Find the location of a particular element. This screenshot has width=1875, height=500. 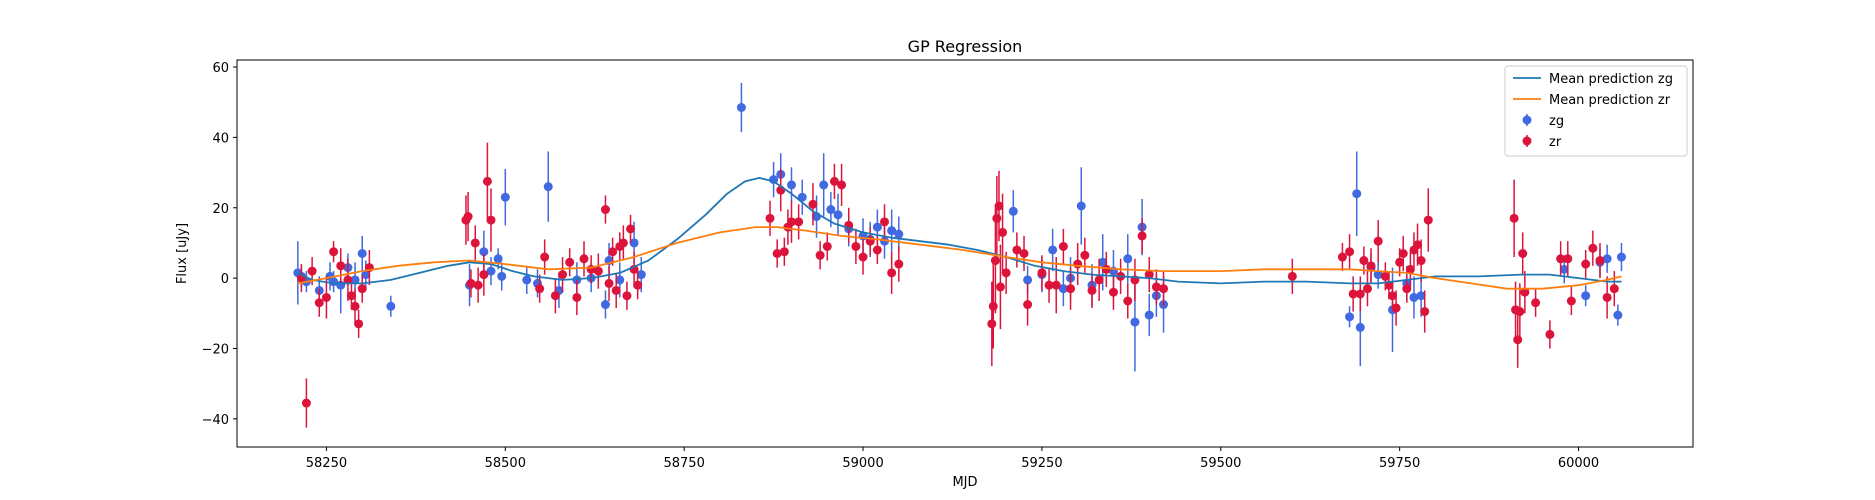

chart-title: GP Regression is located at coordinates (965, 46).